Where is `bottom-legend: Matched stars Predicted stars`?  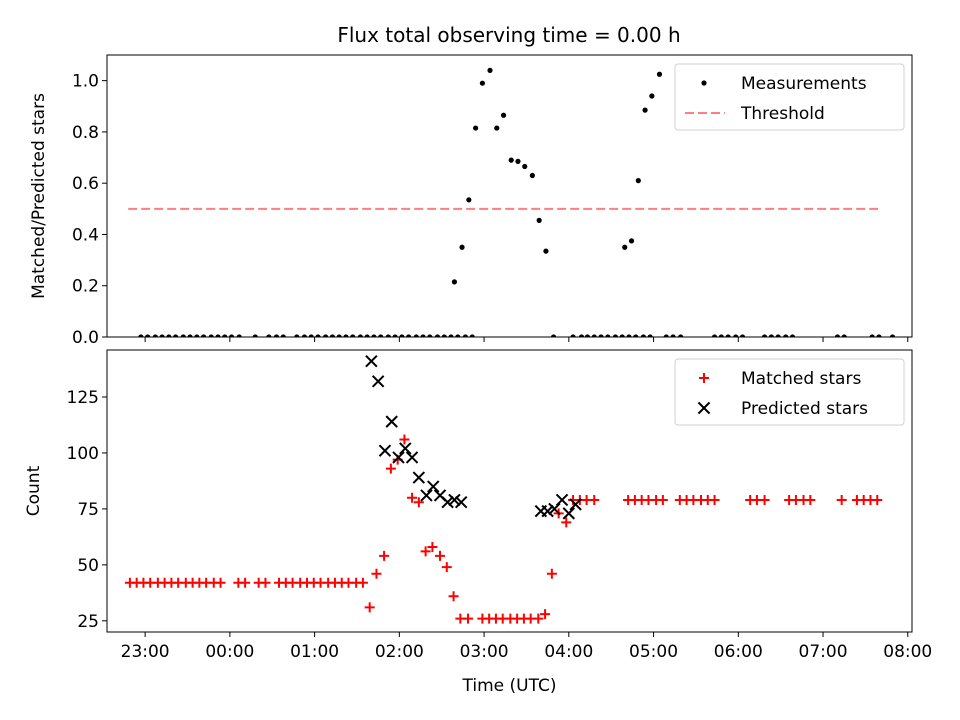 bottom-legend: Matched stars Predicted stars is located at coordinates (789, 392).